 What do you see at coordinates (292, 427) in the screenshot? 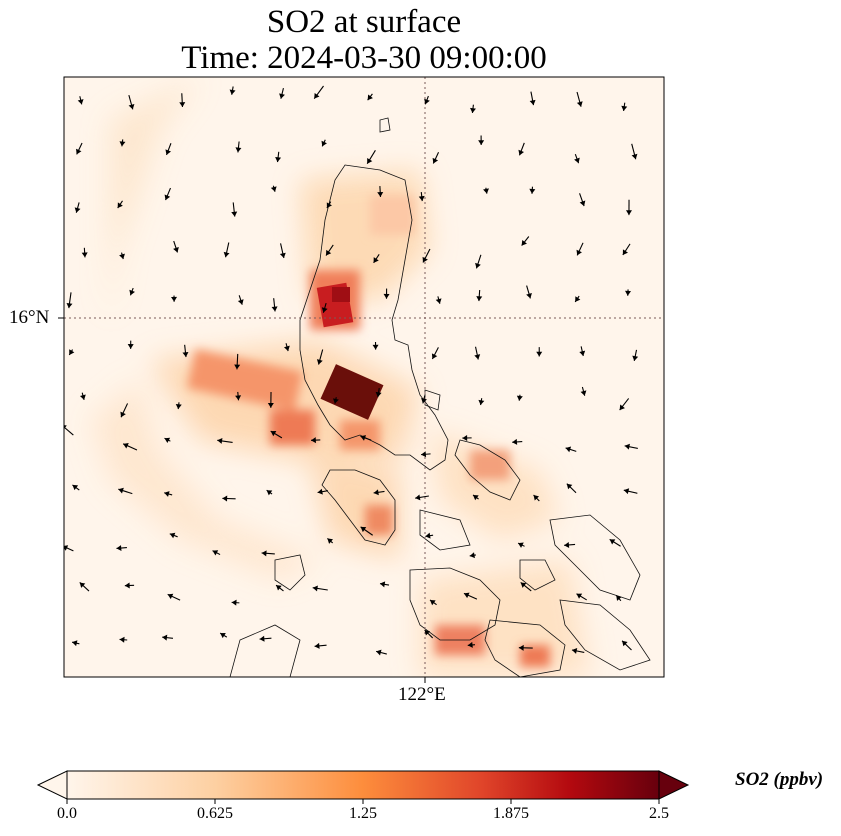
I see `hotspot-bataan` at bounding box center [292, 427].